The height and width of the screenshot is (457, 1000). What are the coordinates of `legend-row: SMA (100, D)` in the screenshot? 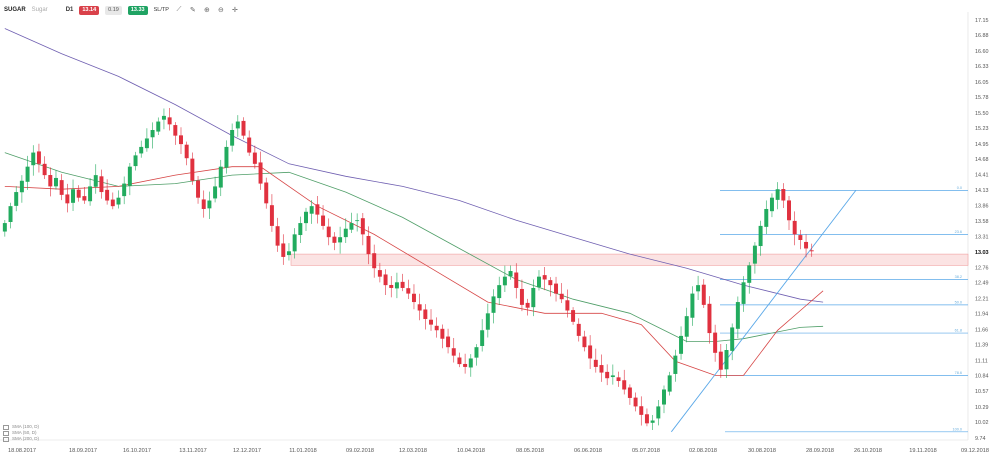 It's located at (21, 427).